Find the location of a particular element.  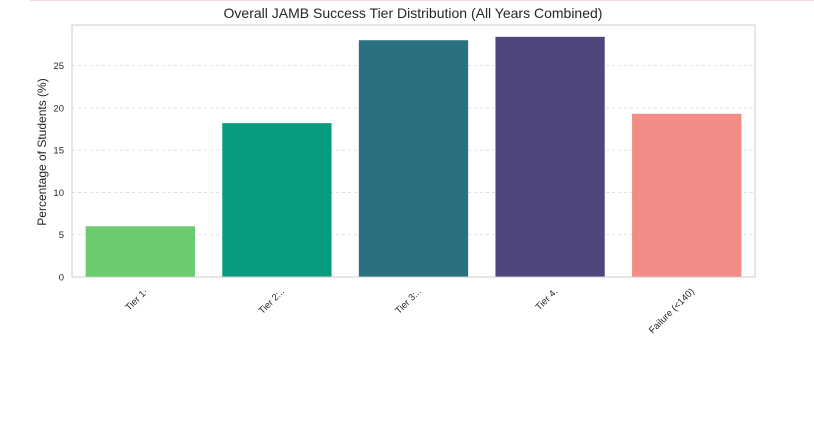

x-tick-label: Failure (<140) is located at coordinates (672, 311).